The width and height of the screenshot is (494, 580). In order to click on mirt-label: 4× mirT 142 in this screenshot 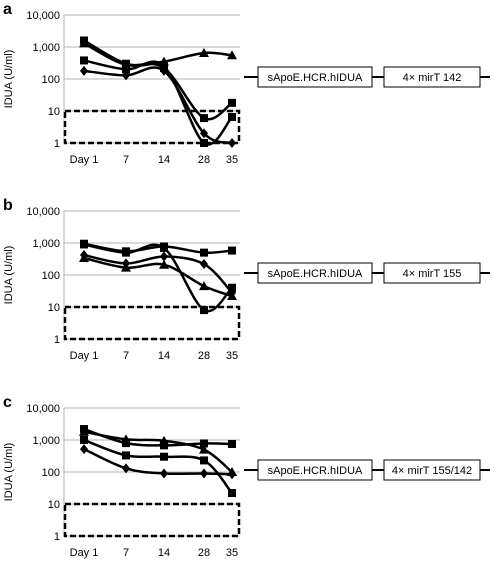, I will do `click(432, 78)`.